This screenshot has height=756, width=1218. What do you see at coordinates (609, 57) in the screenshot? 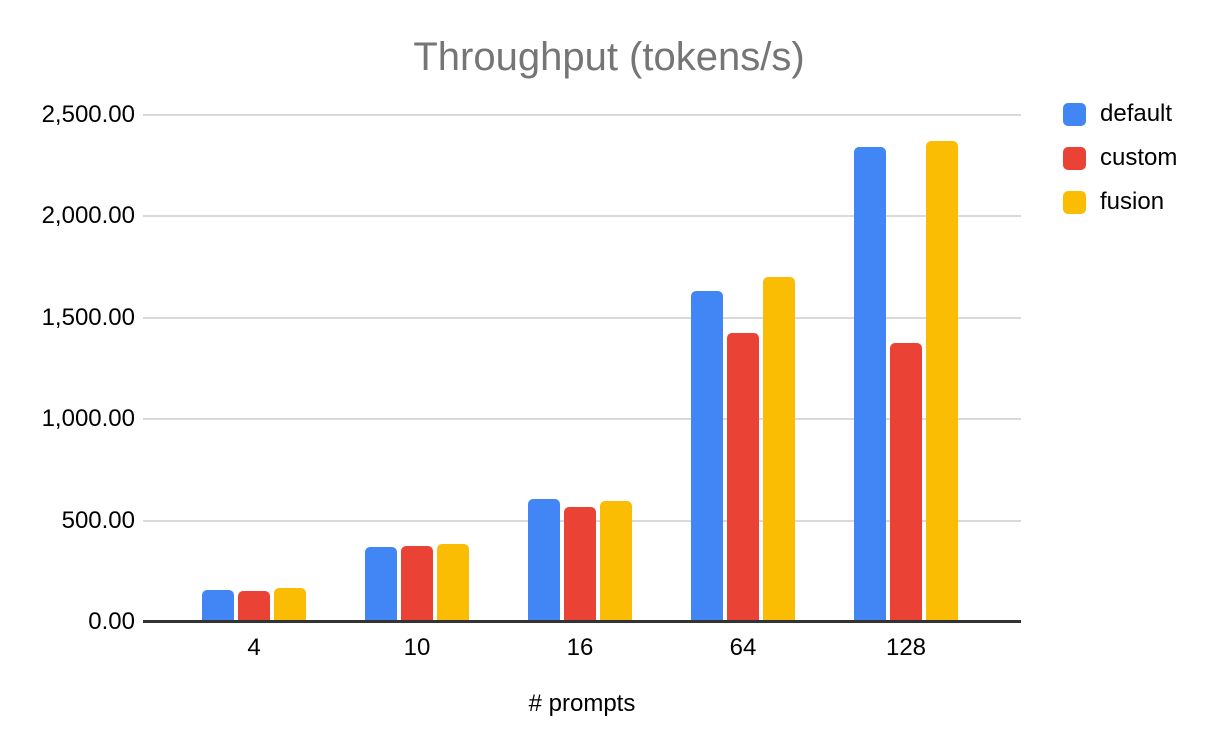
I see `chart-title: Throughput (tokens/s)` at bounding box center [609, 57].